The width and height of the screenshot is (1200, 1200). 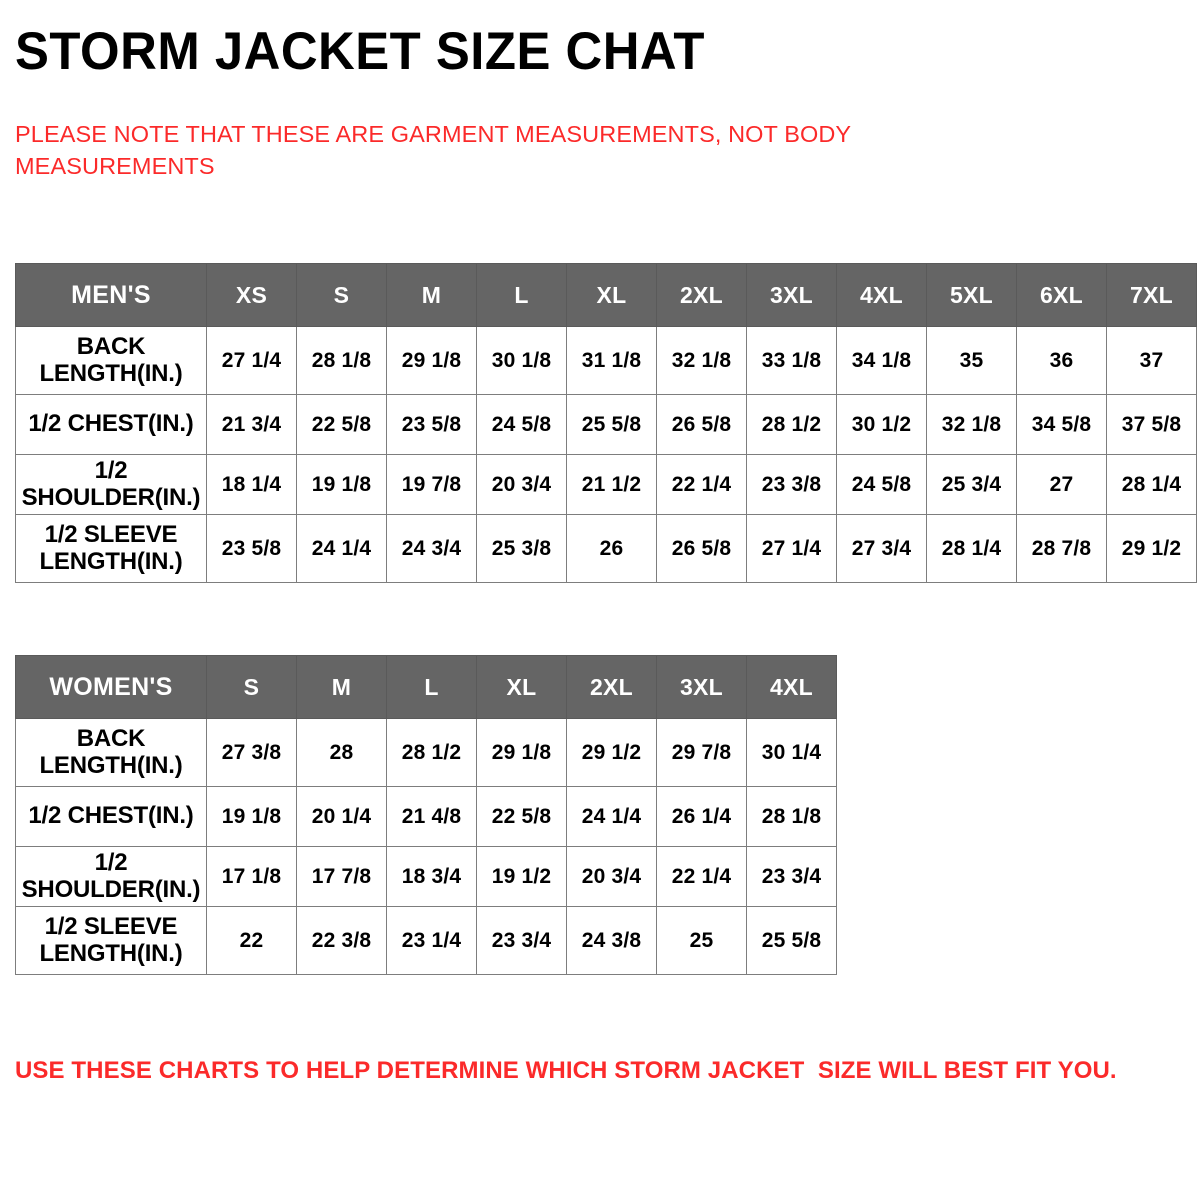 What do you see at coordinates (341, 876) in the screenshot?
I see `measurement-cell: 17 7/8` at bounding box center [341, 876].